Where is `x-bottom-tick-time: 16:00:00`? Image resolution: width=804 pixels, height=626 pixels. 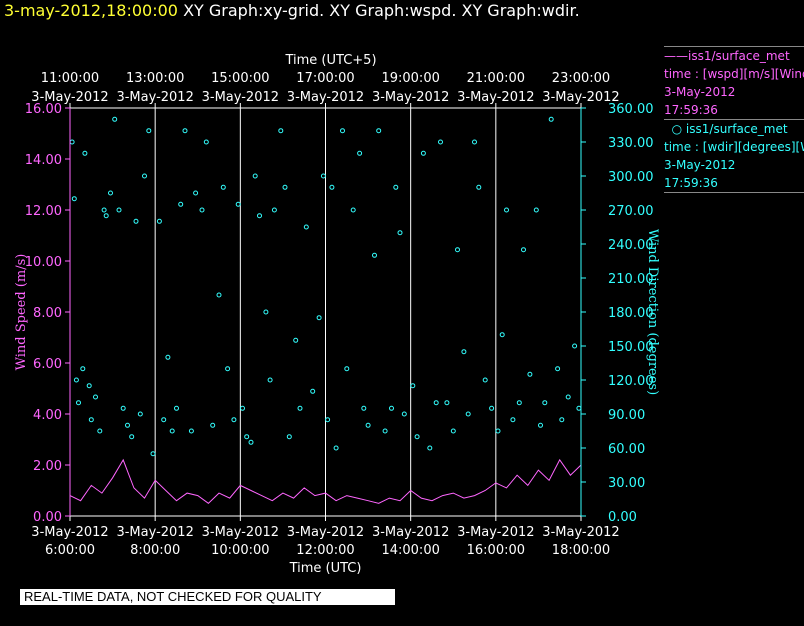 x-bottom-tick-time: 16:00:00 is located at coordinates (496, 550).